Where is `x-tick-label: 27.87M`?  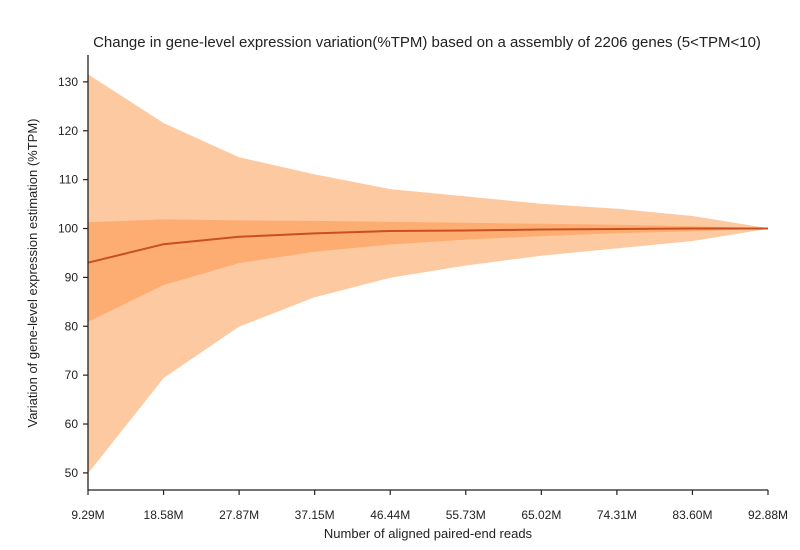 x-tick-label: 27.87M is located at coordinates (239, 515).